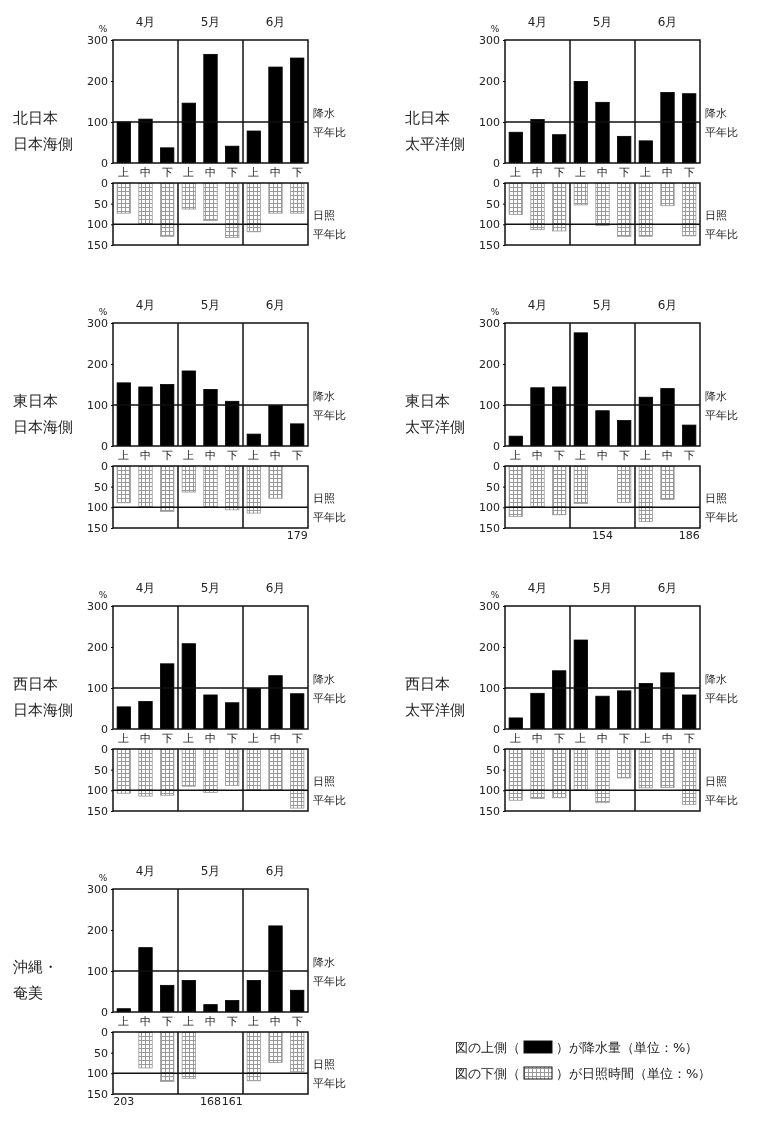 Image resolution: width=766 pixels, height=1122 pixels. What do you see at coordinates (435, 143) in the screenshot?
I see `text: 太平洋側` at bounding box center [435, 143].